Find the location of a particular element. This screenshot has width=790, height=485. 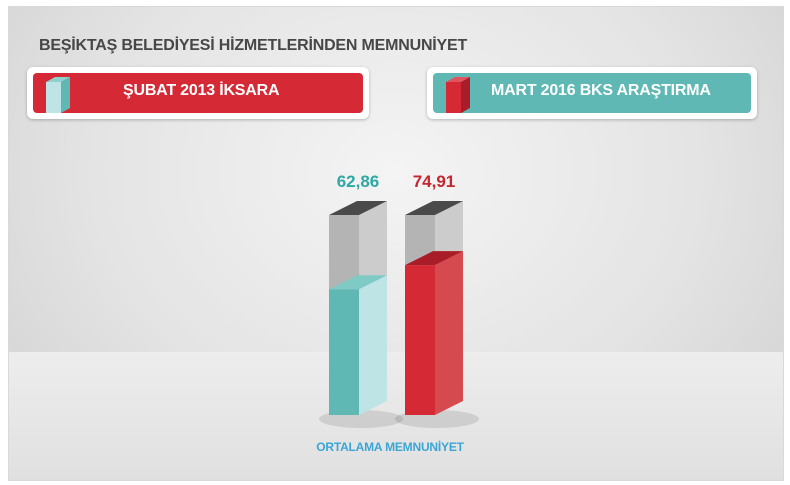

bar-empty-side-subat-2013 is located at coordinates (373, 245).